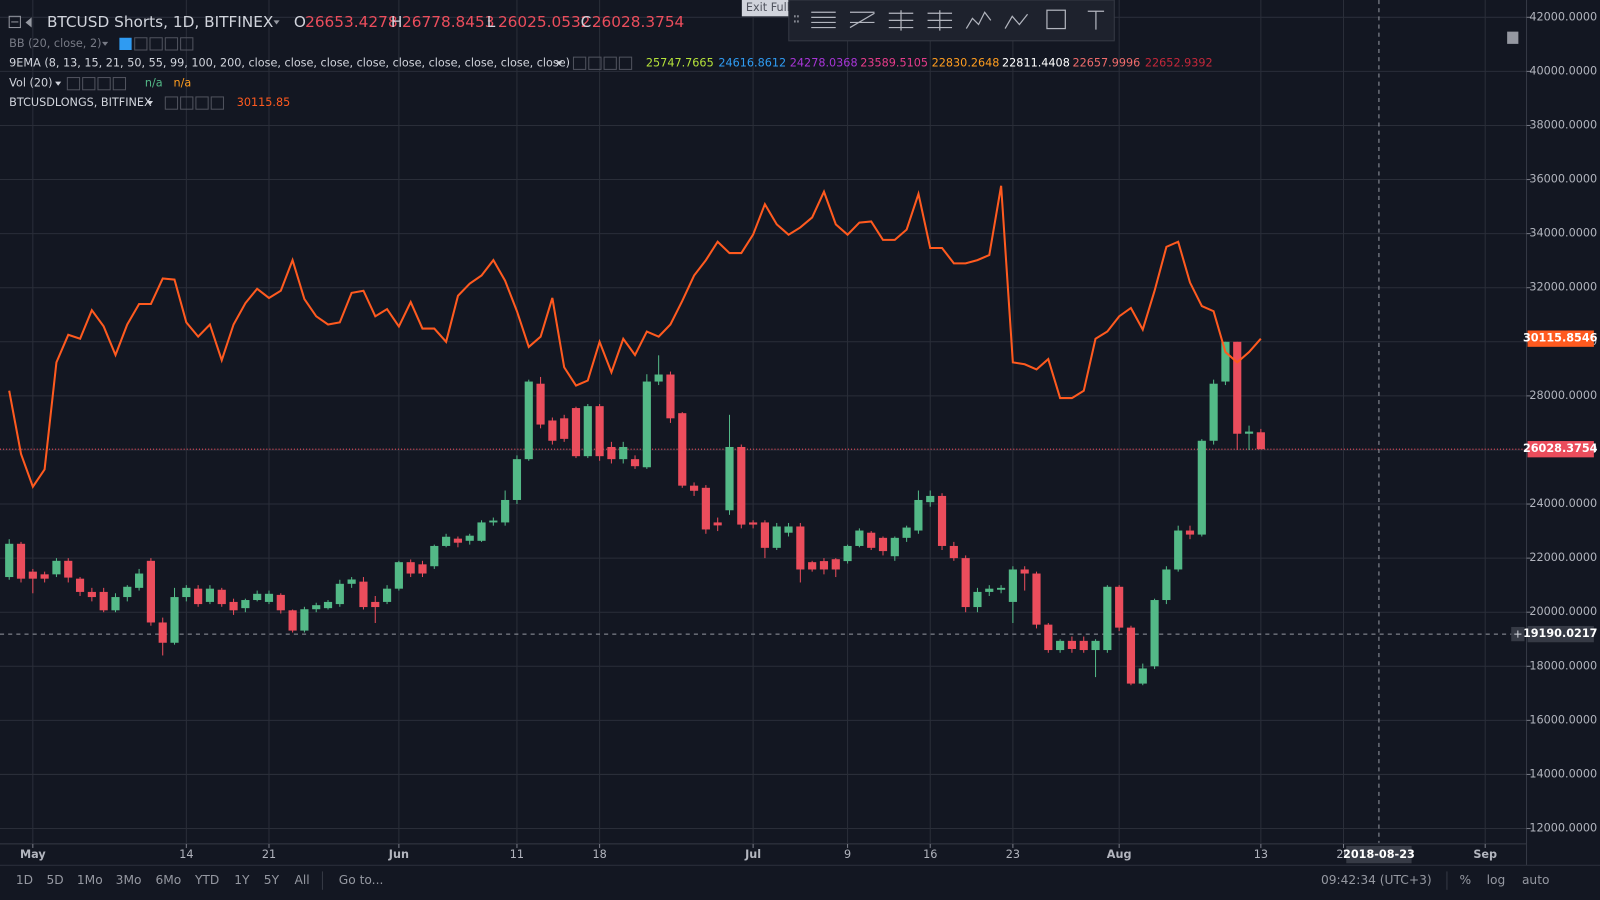 This screenshot has width=1600, height=900. What do you see at coordinates (14, 22) in the screenshot?
I see `collapse-icon` at bounding box center [14, 22].